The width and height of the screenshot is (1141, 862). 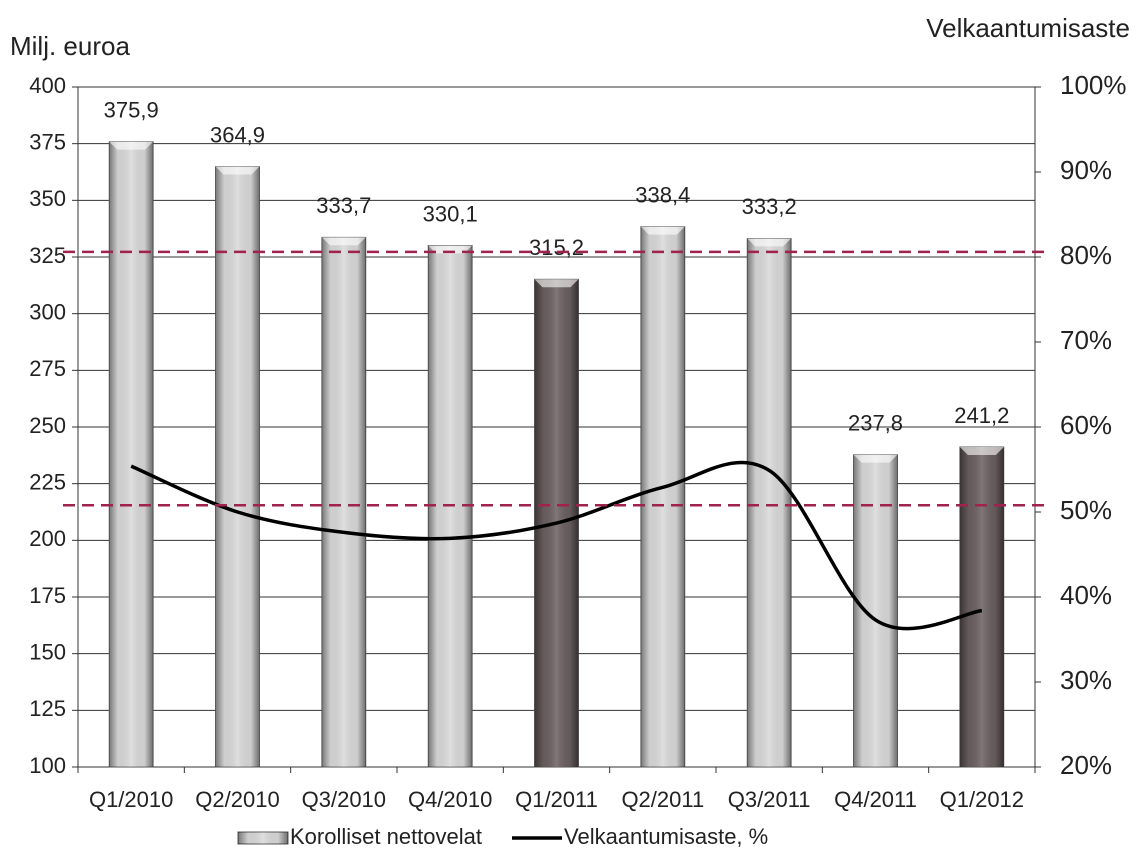 What do you see at coordinates (666, 836) in the screenshot?
I see `legend-label: Velkaantumisaste, %` at bounding box center [666, 836].